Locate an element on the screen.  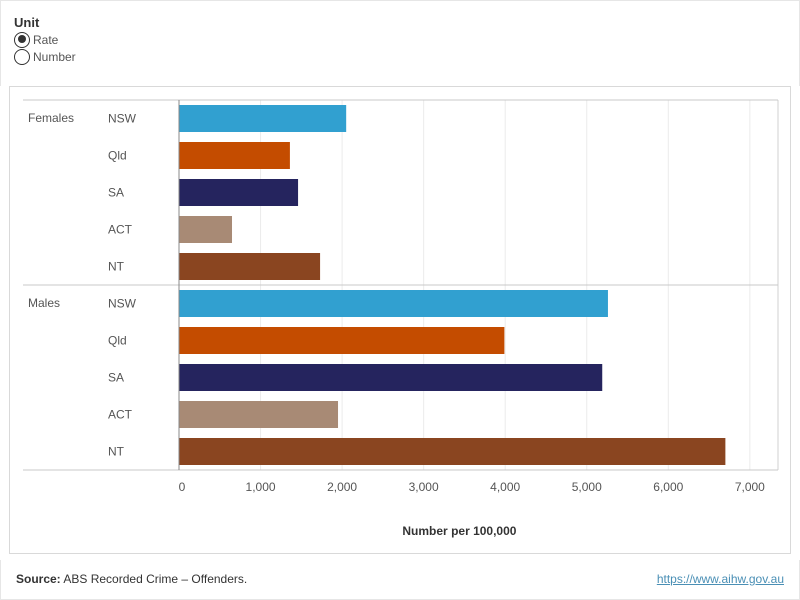
row-label-males-act: ACT is located at coordinates (120, 415).